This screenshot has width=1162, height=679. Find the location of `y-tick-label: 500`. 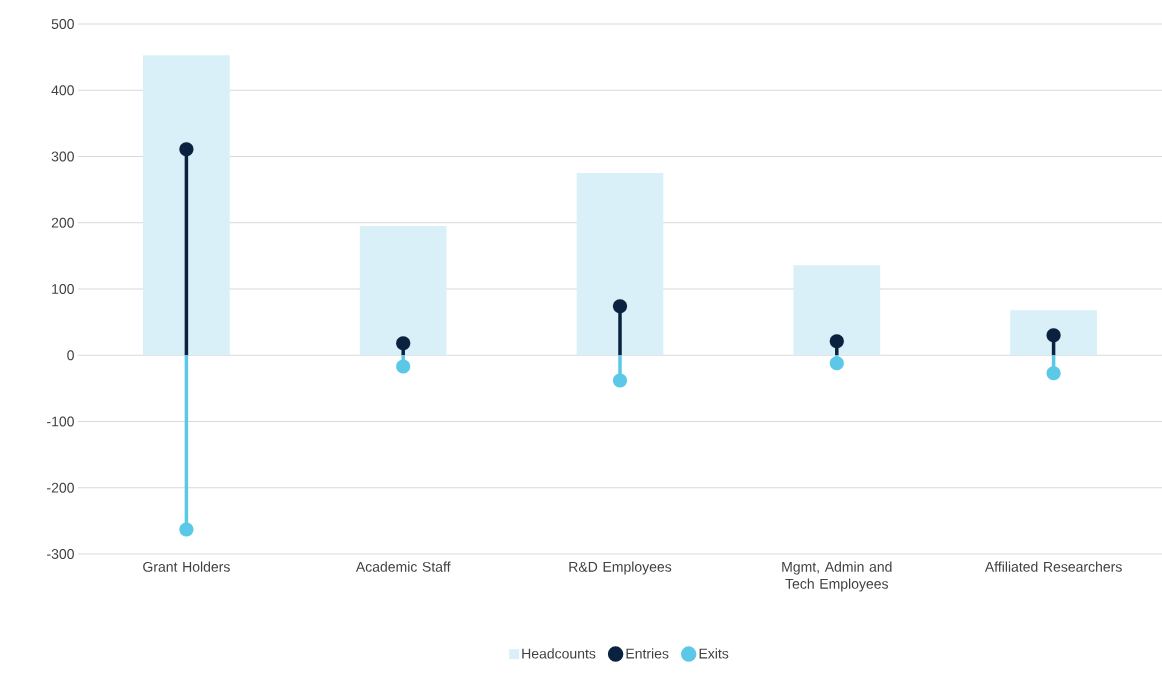

y-tick-label: 500 is located at coordinates (62, 24).